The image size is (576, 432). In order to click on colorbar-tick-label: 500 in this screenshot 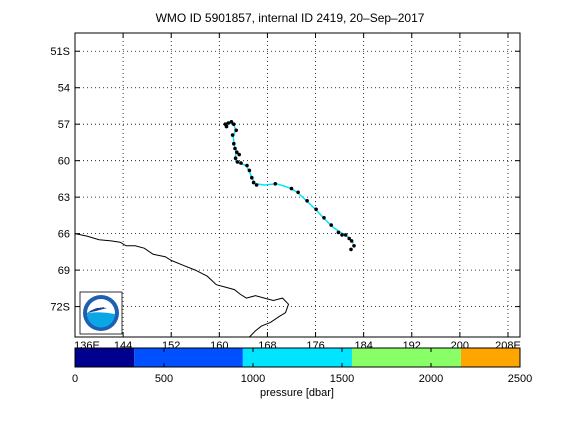, I will do `click(164, 379)`.